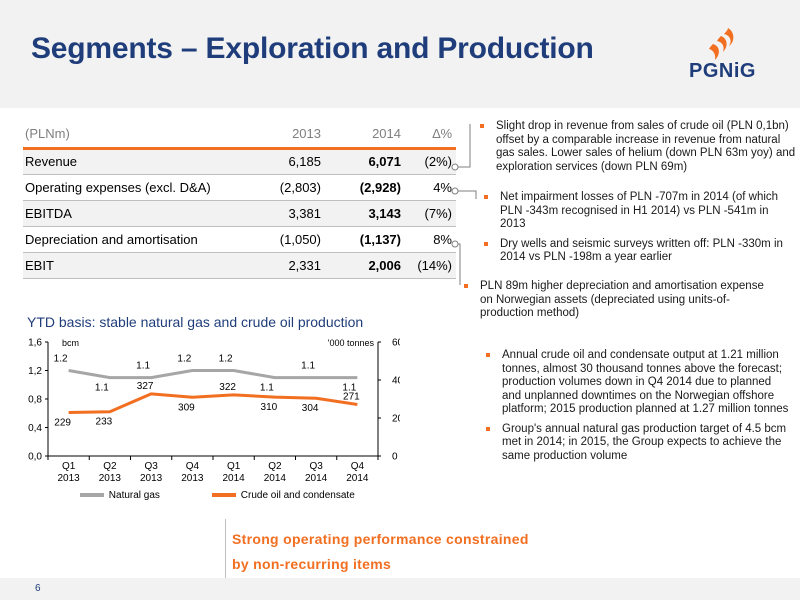 Image resolution: width=800 pixels, height=600 pixels. I want to click on x-tick-label: Q4 2014, so click(357, 472).